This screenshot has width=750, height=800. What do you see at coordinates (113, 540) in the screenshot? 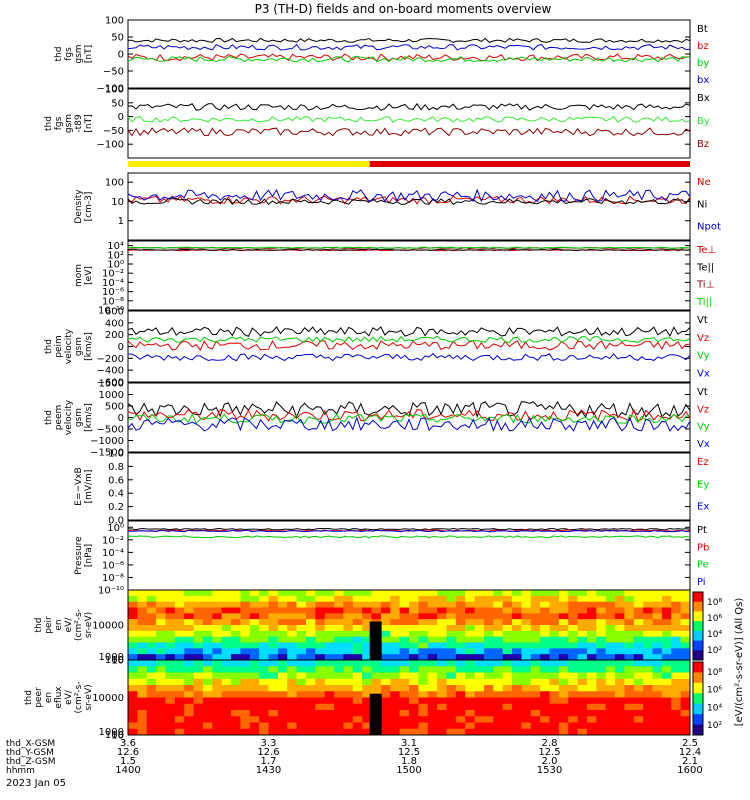
I see `y-tick-label: 10⁻²` at bounding box center [113, 540].